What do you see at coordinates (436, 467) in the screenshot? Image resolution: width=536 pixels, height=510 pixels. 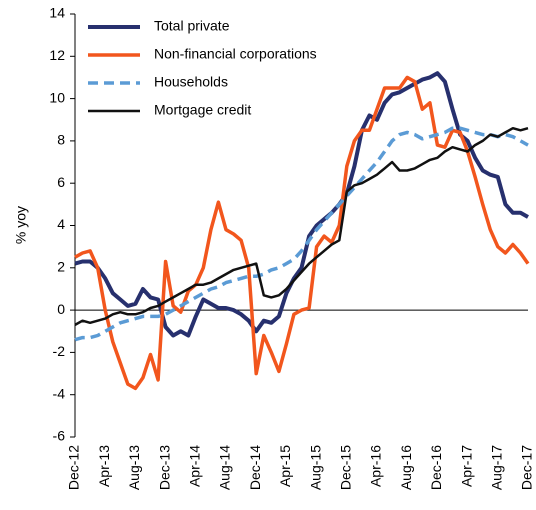 I see `x-tick-label: Dec-16` at bounding box center [436, 467].